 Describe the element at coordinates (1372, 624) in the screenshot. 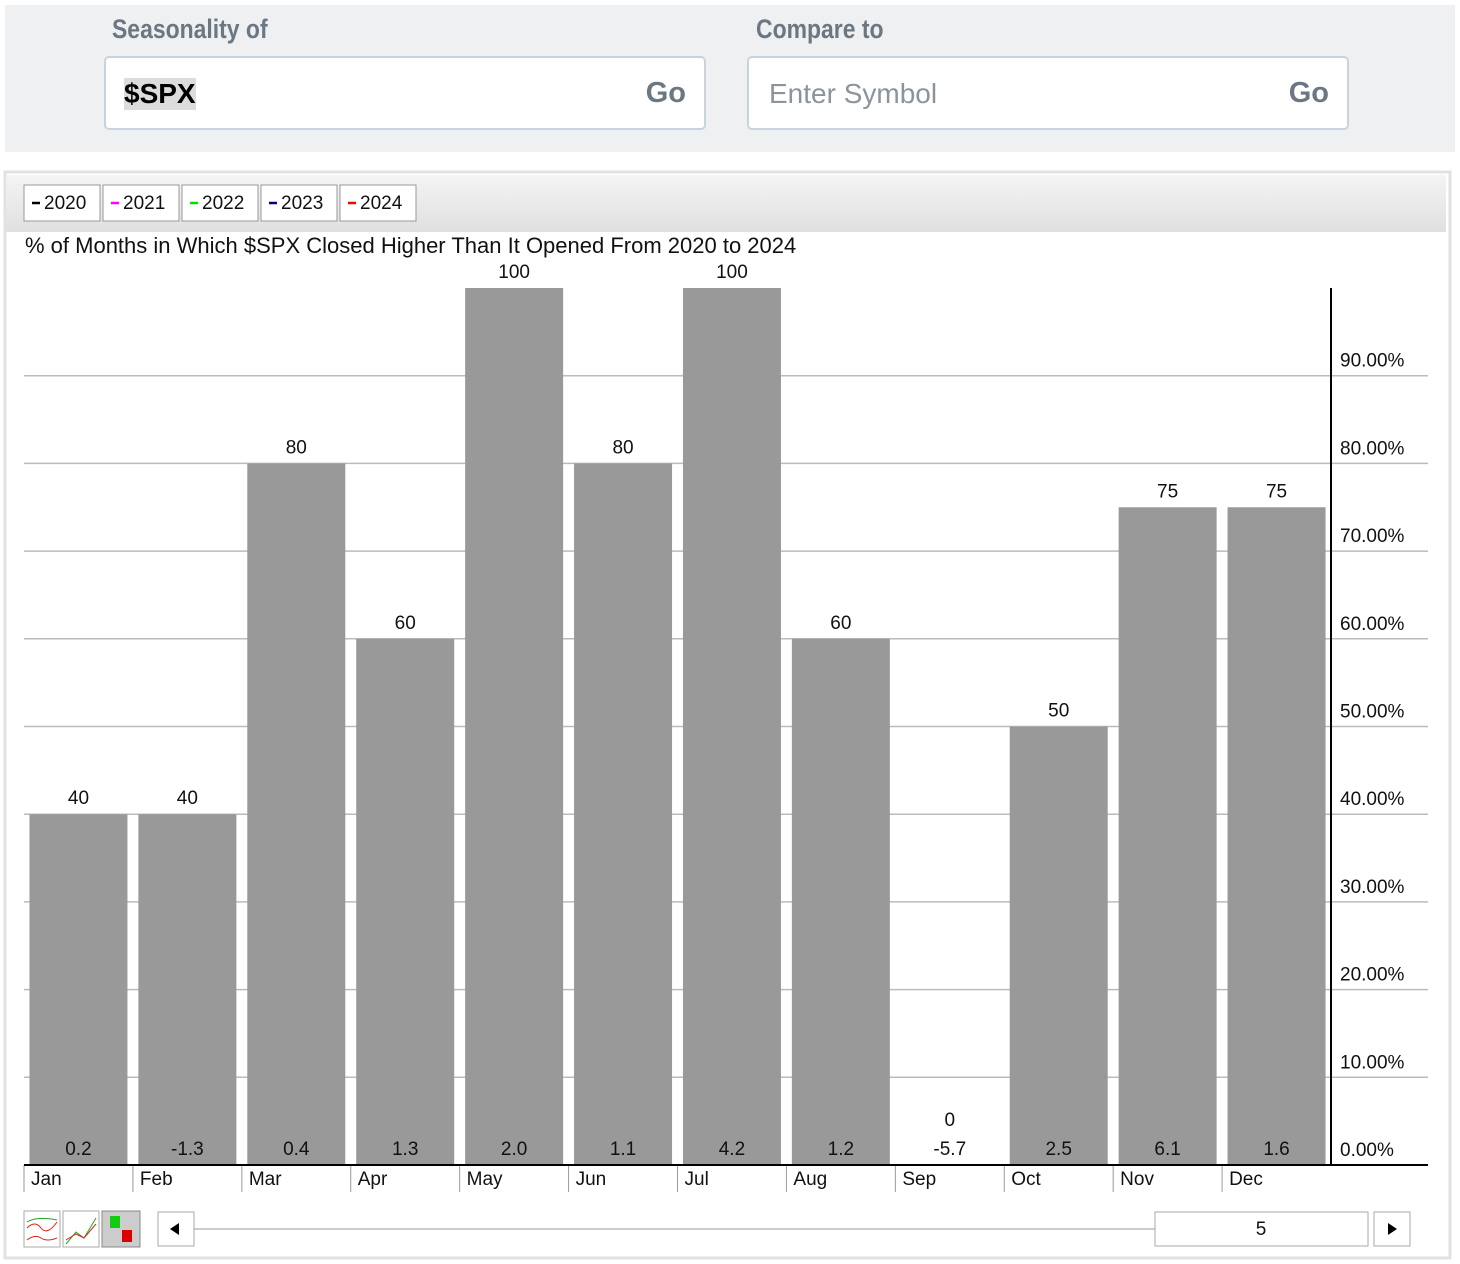

I see `y-tick-label: 60.00%` at that location.